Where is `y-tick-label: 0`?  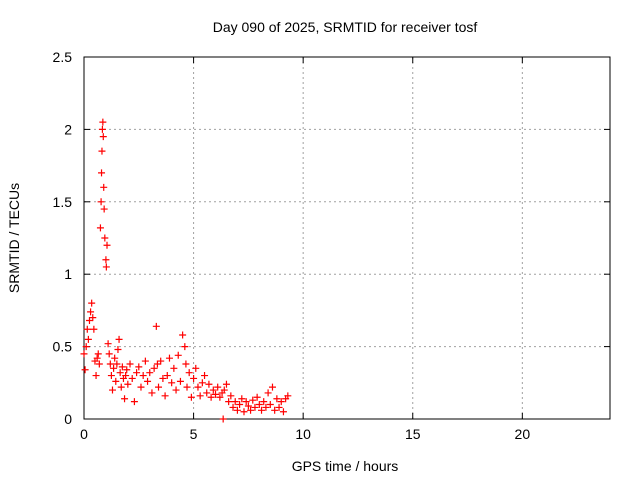
y-tick-label: 0 is located at coordinates (68, 419).